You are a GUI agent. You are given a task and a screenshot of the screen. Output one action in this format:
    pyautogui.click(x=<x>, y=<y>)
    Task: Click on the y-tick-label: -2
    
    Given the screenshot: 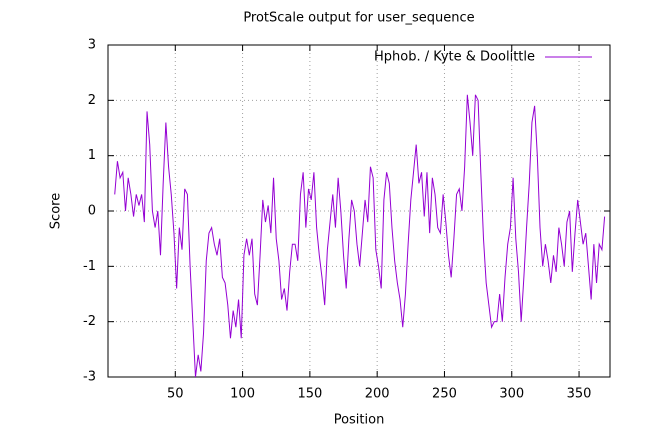 What is the action you would take?
    pyautogui.click(x=89, y=321)
    